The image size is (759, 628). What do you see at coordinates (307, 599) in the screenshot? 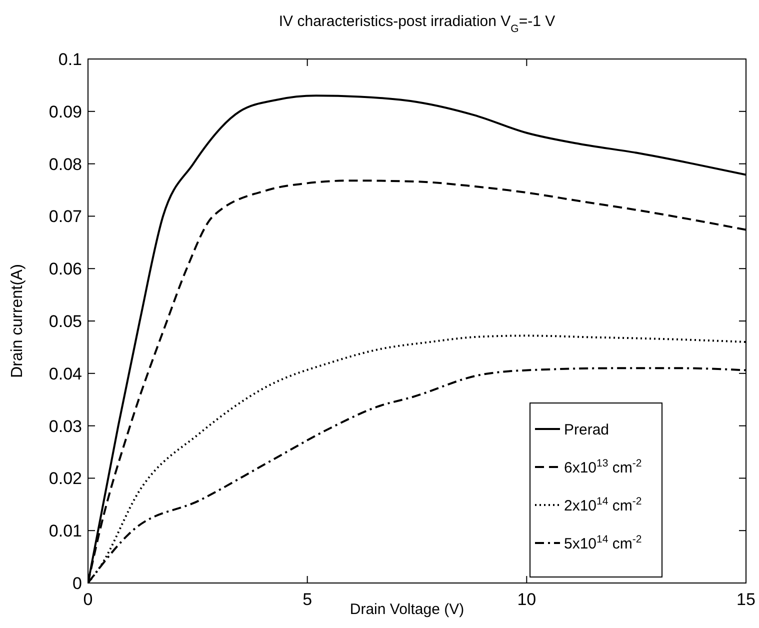
I see `x-tick-label: 5` at bounding box center [307, 599].